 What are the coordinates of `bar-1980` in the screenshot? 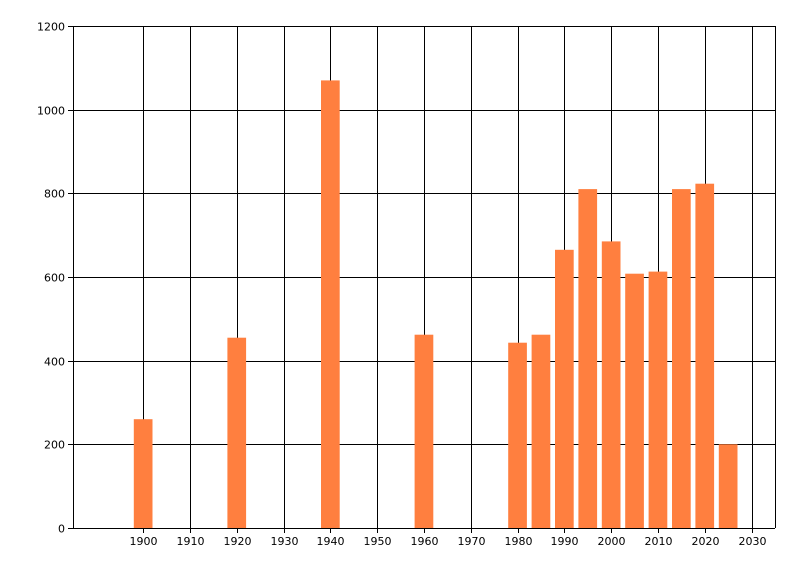 It's located at (517, 435).